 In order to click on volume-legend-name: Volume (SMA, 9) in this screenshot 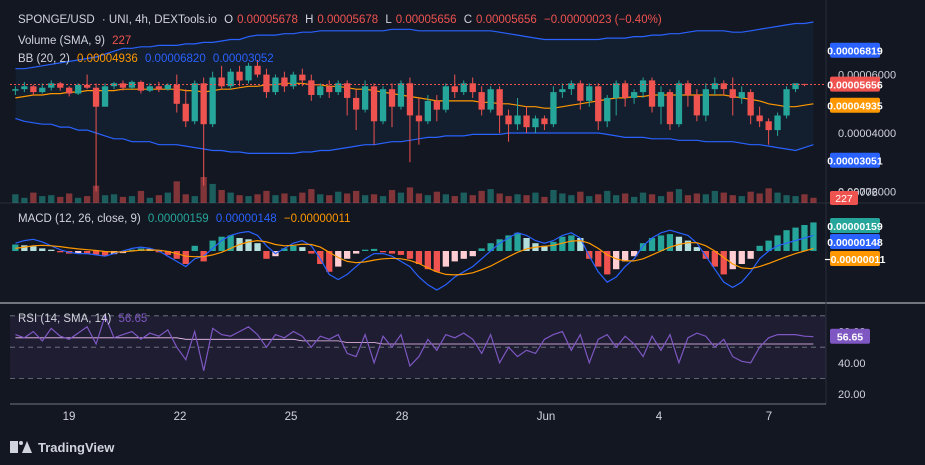, I will do `click(61, 41)`.